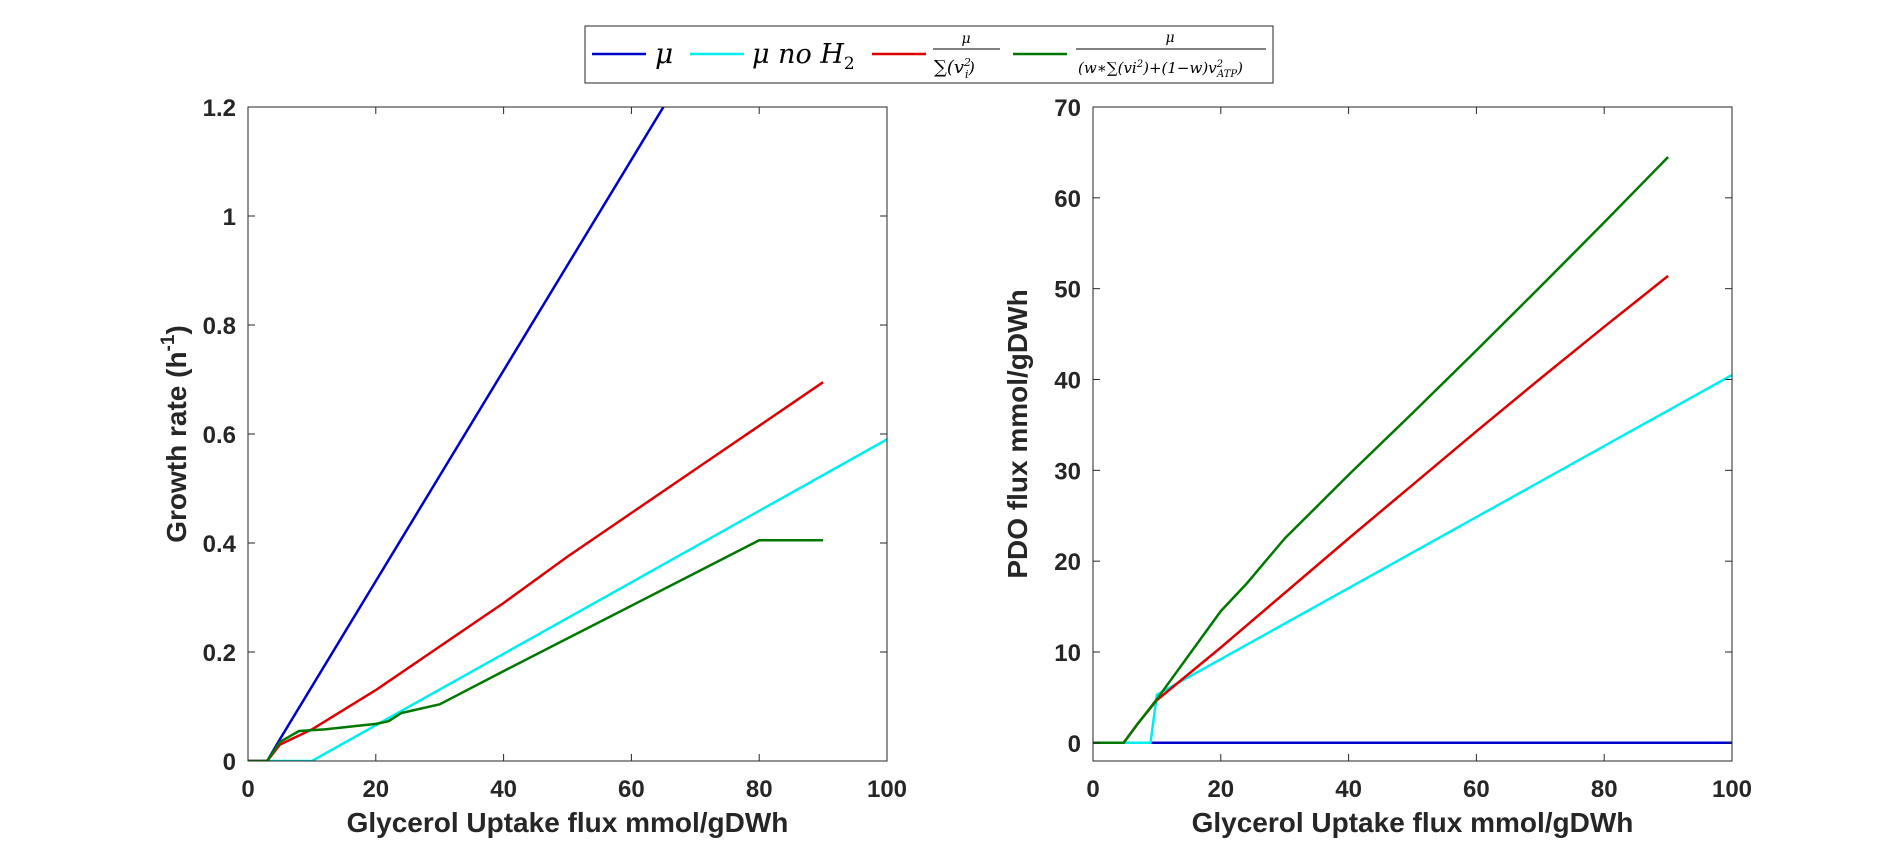  What do you see at coordinates (1067, 290) in the screenshot?
I see `y-tick-label: 50` at bounding box center [1067, 290].